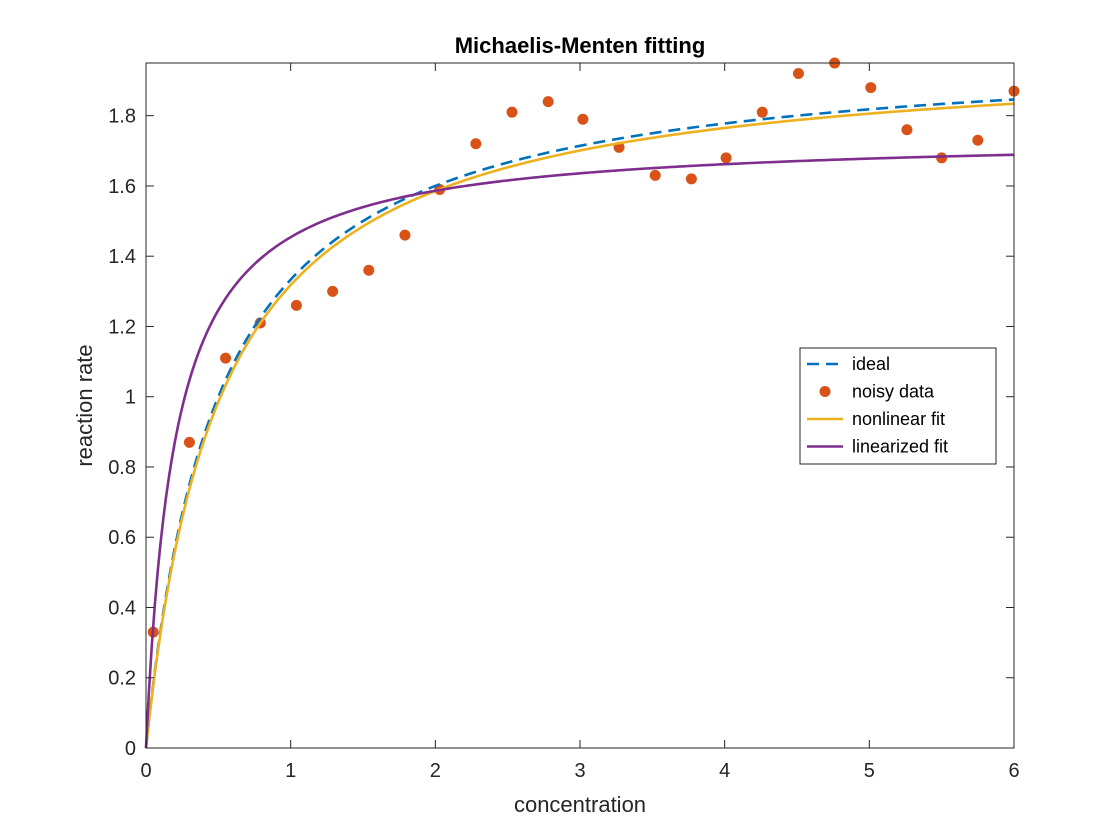 This screenshot has height=840, width=1120. Describe the element at coordinates (435, 771) in the screenshot. I see `x-tick-label: 2` at that location.